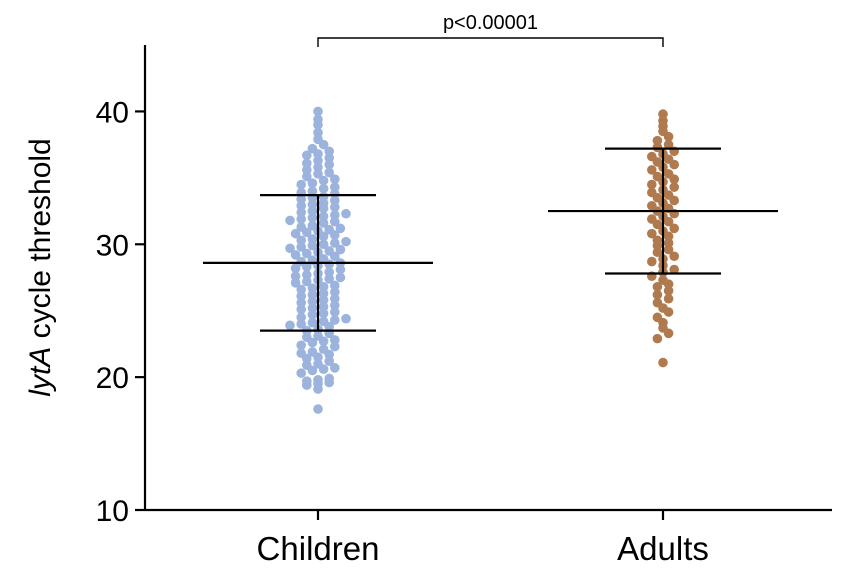  What do you see at coordinates (318, 548) in the screenshot?
I see `x-category-label: Children` at bounding box center [318, 548].